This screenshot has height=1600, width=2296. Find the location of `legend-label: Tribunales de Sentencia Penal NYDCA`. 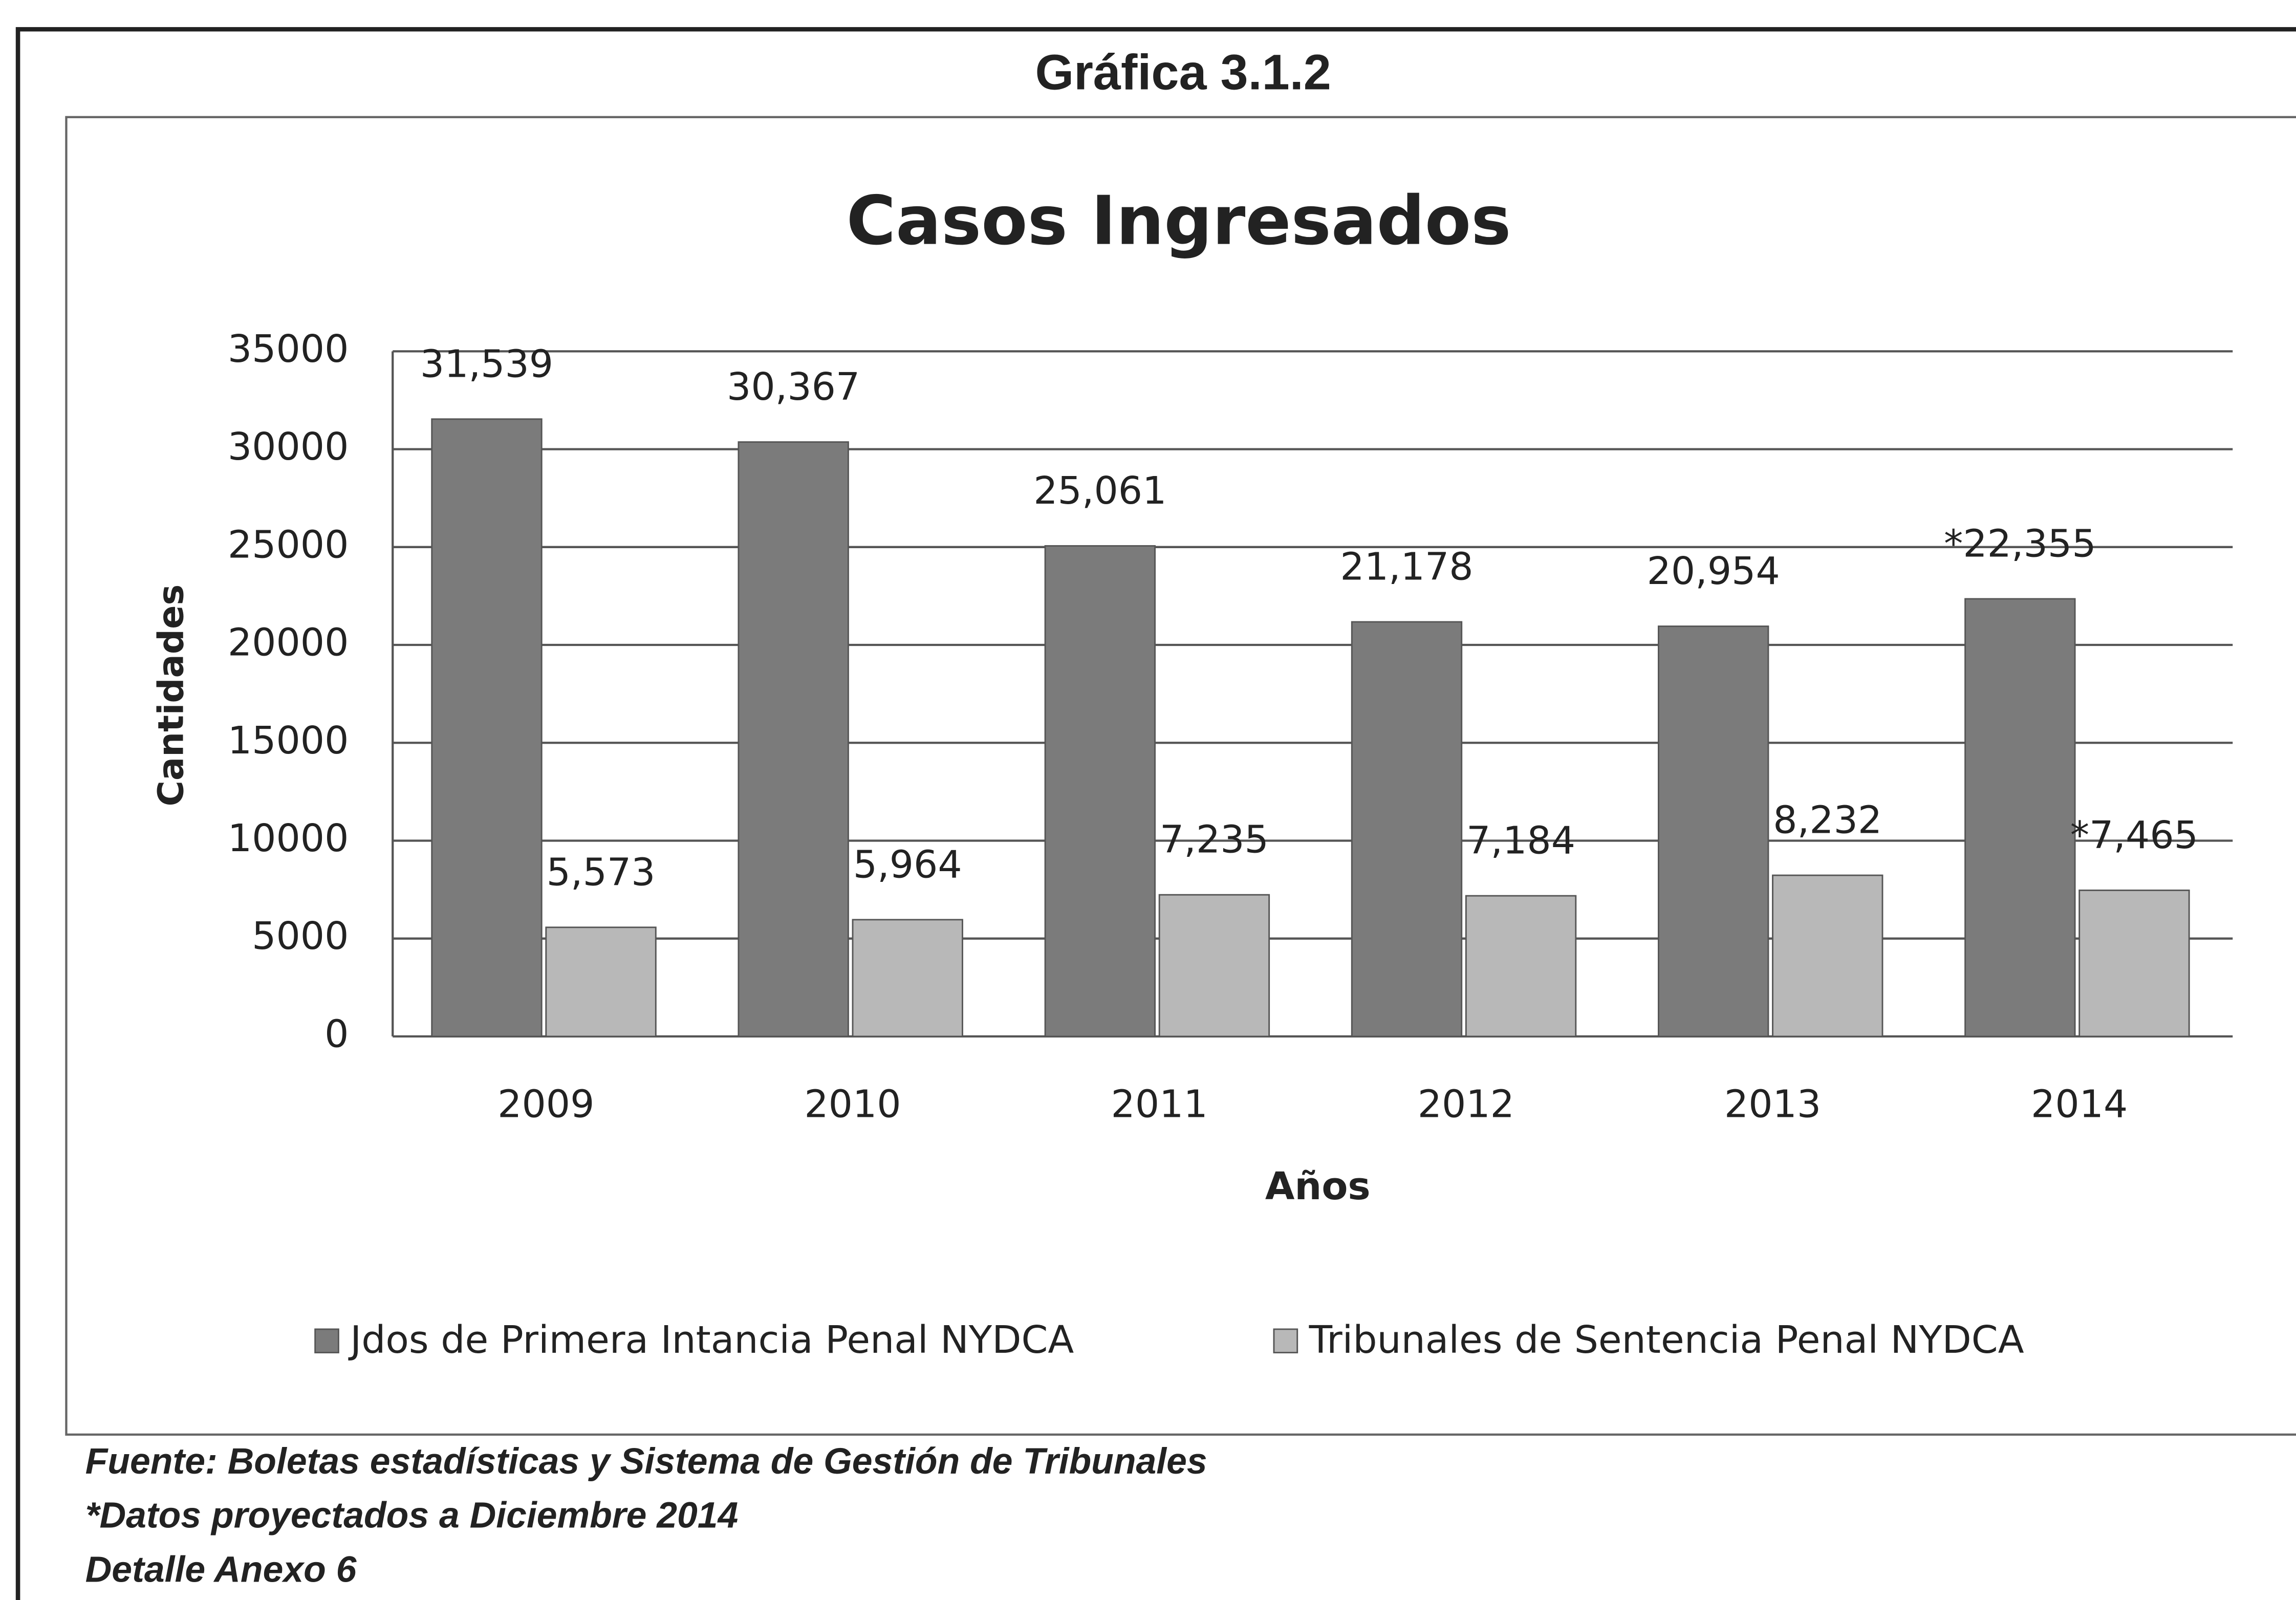

legend-label: Tribunales de Sentencia Penal NYDCA is located at coordinates (1666, 1340).